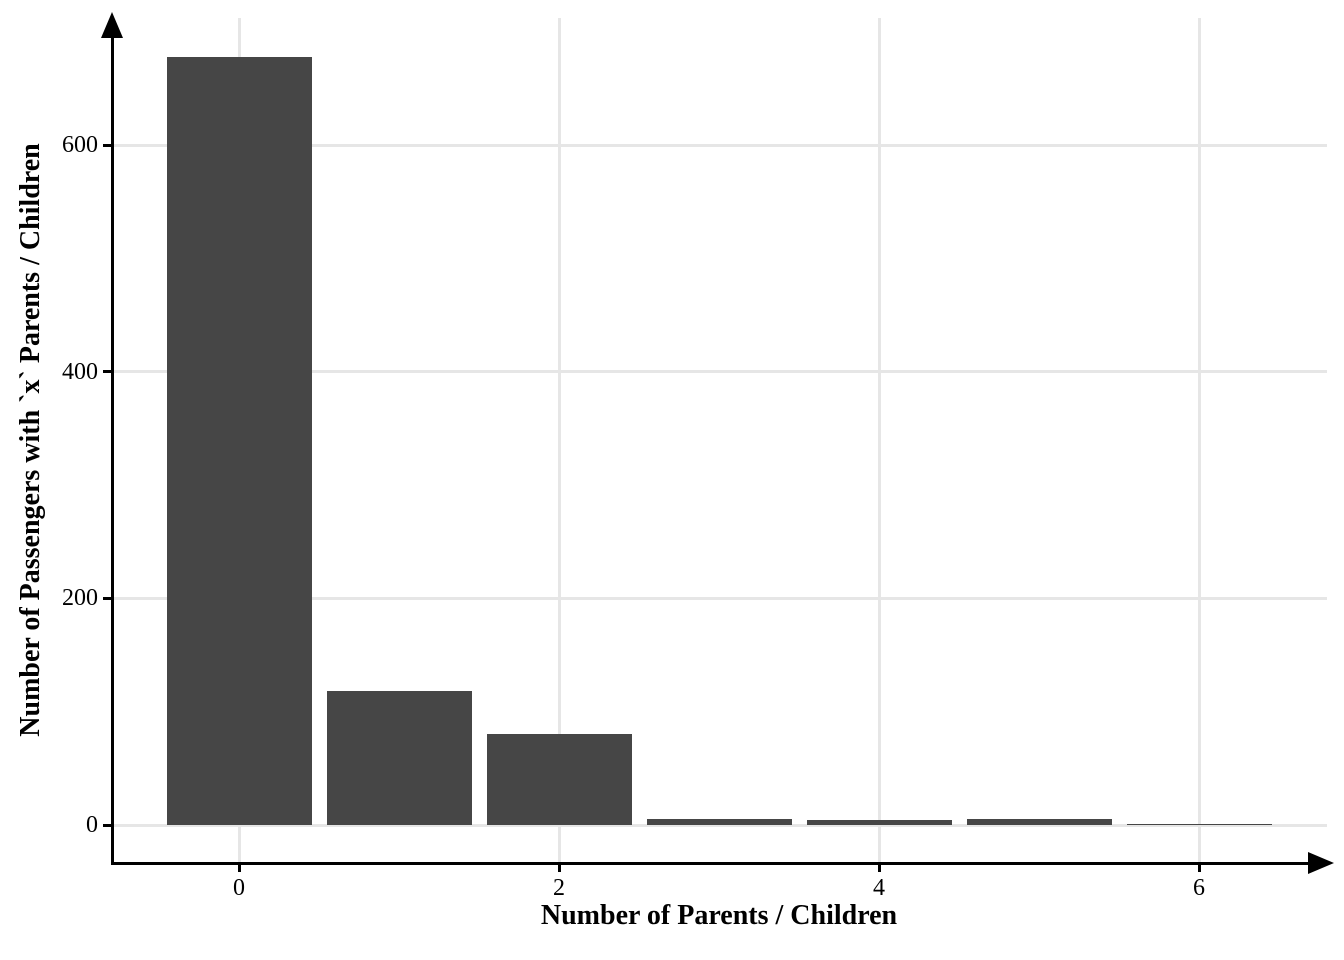 The height and width of the screenshot is (960, 1344). What do you see at coordinates (719, 915) in the screenshot?
I see `x-axis-title: Number of Parents / Children` at bounding box center [719, 915].